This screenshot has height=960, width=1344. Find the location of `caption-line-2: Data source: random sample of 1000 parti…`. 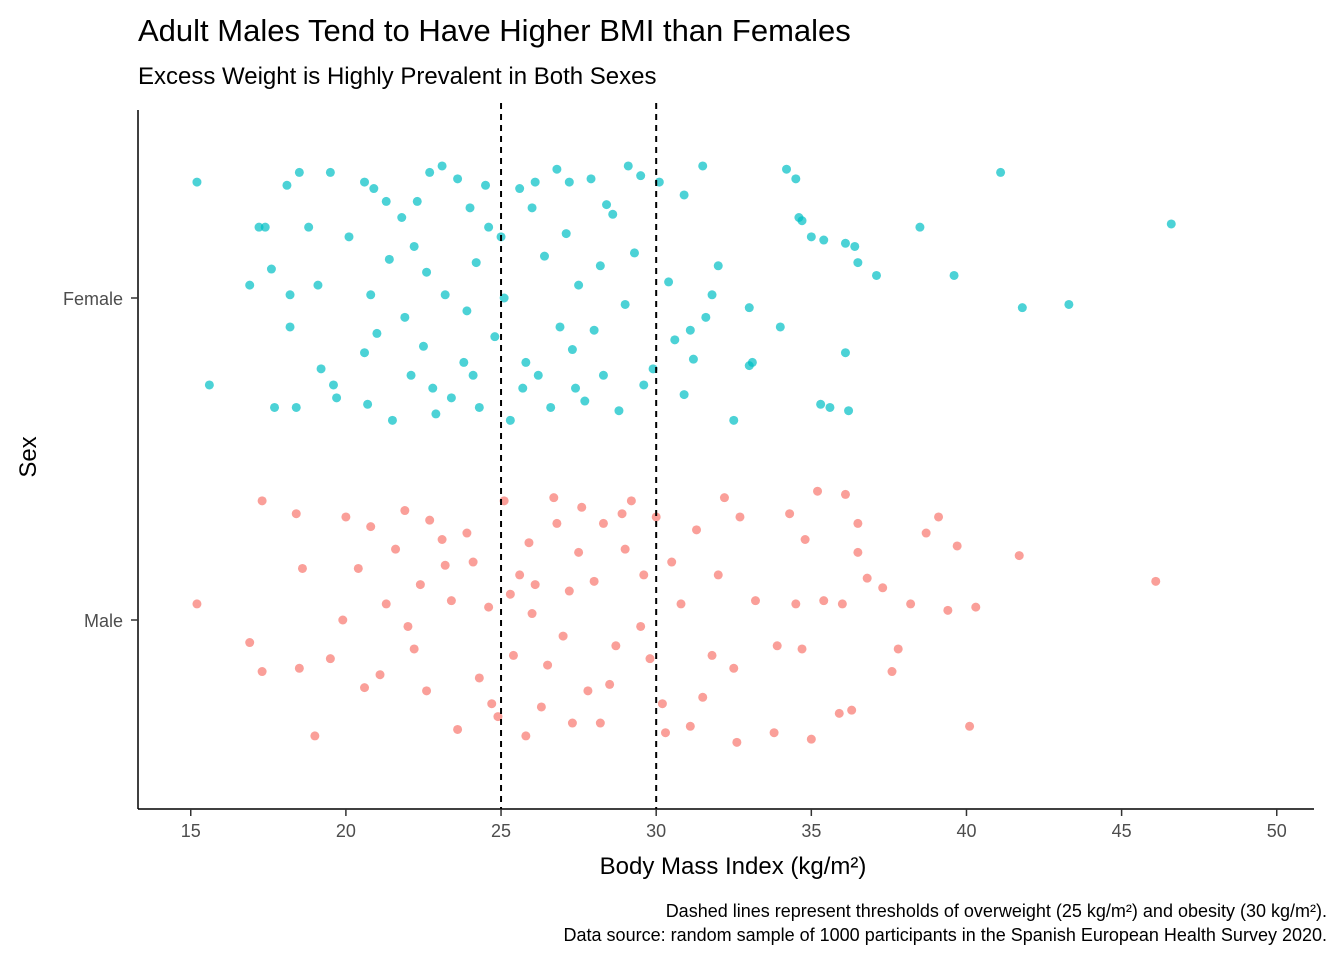

caption-line-2: Data source: random sample of 1000 parti… is located at coordinates (945, 935).